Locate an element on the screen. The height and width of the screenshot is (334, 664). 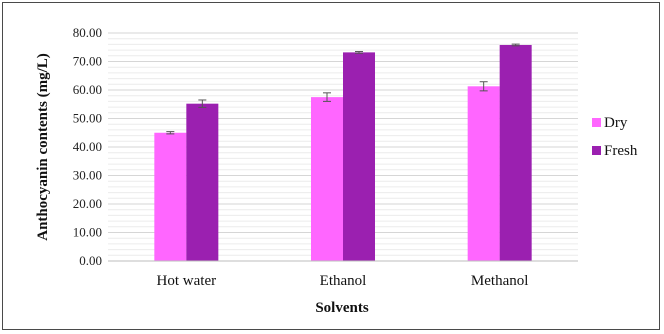
error-bars is located at coordinates (343, 89).